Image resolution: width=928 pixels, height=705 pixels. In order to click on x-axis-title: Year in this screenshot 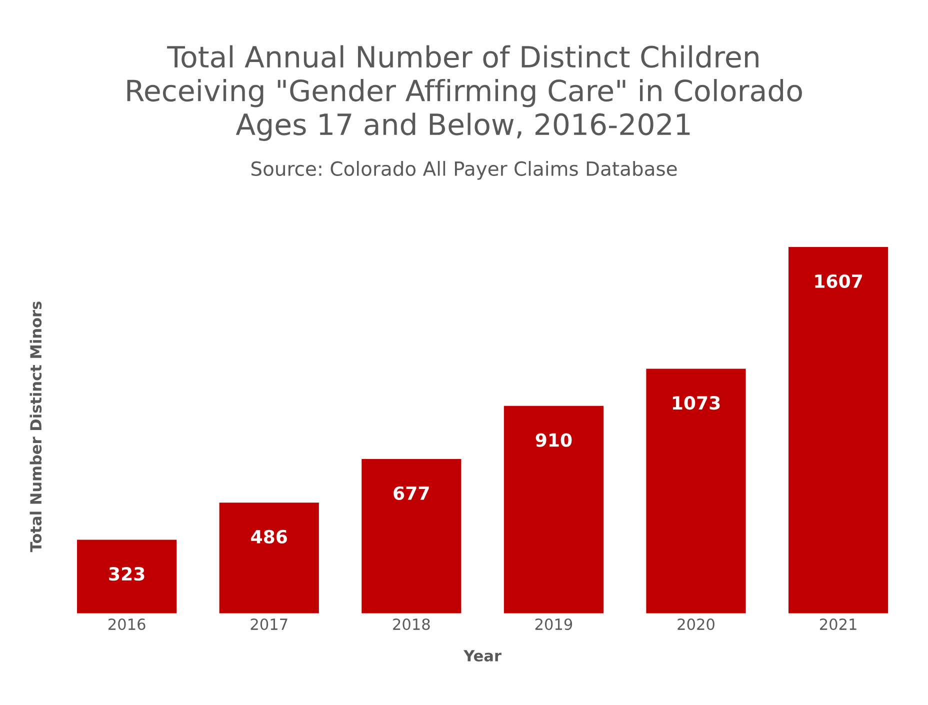, I will do `click(482, 656)`.